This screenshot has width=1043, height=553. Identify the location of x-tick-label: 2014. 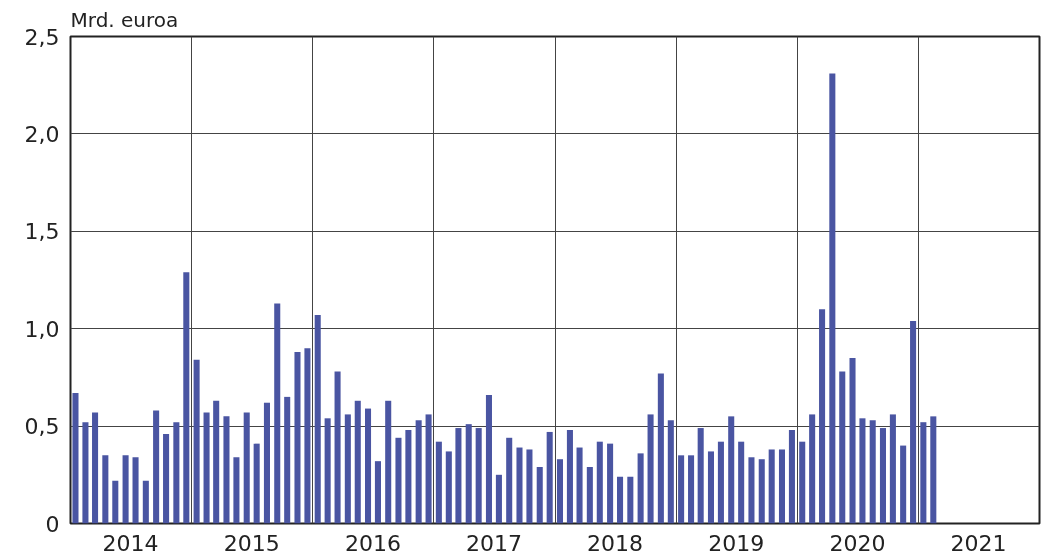
(130, 541).